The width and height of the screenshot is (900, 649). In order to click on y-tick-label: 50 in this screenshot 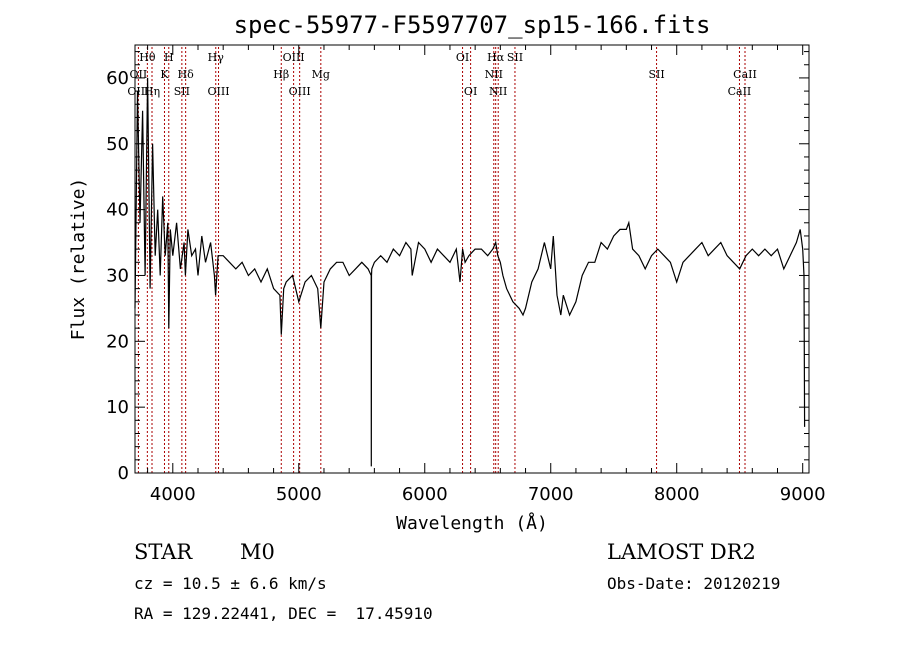, I will do `click(117, 144)`.